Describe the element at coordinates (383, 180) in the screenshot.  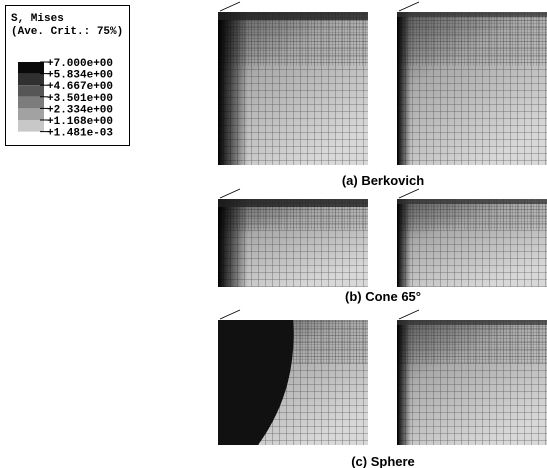
I see `panel-caption: (a) Berkovich` at that location.